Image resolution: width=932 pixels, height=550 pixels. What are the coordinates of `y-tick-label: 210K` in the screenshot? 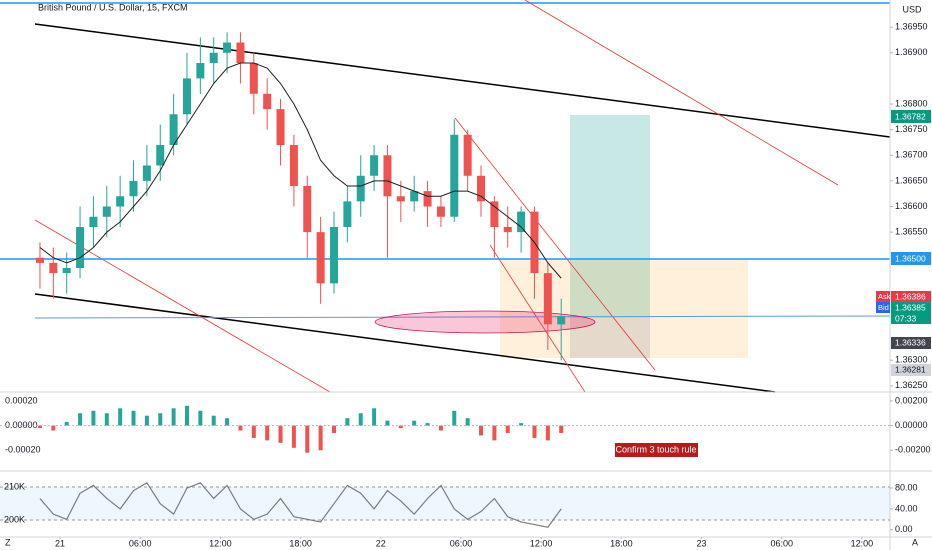 It's located at (14, 486).